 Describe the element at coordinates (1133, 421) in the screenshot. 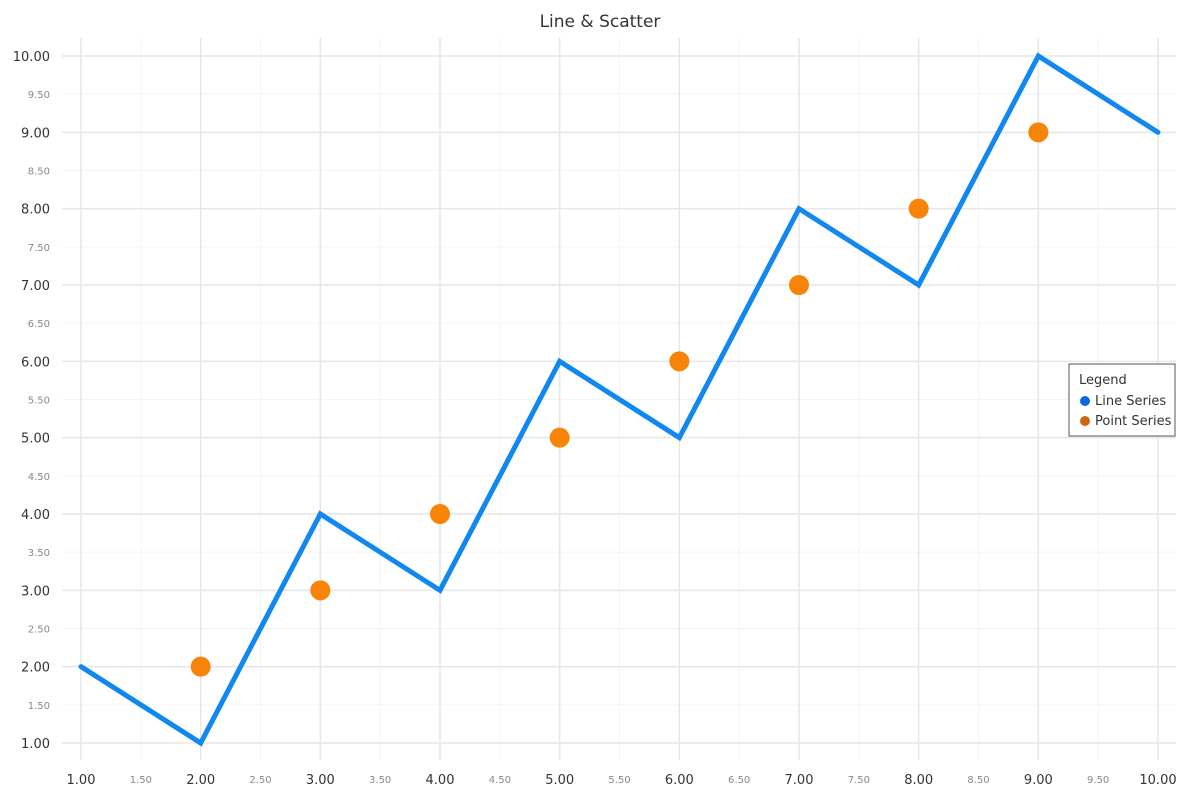

I see `legend-point-series-label: Point Series` at that location.